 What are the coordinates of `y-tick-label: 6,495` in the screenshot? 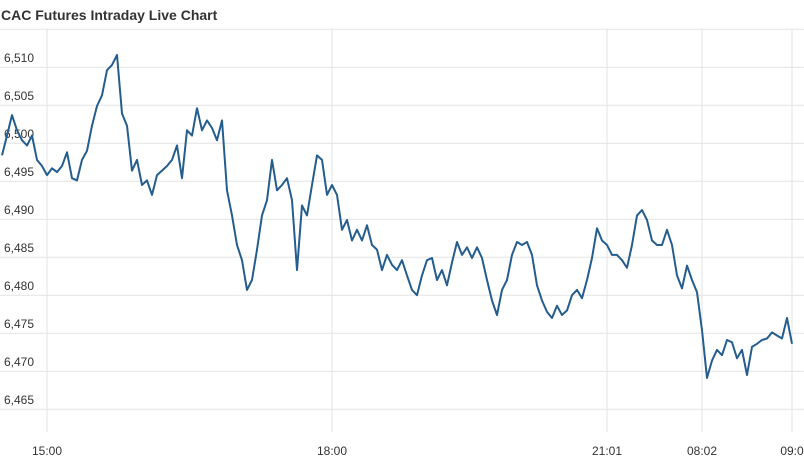 It's located at (19, 172).